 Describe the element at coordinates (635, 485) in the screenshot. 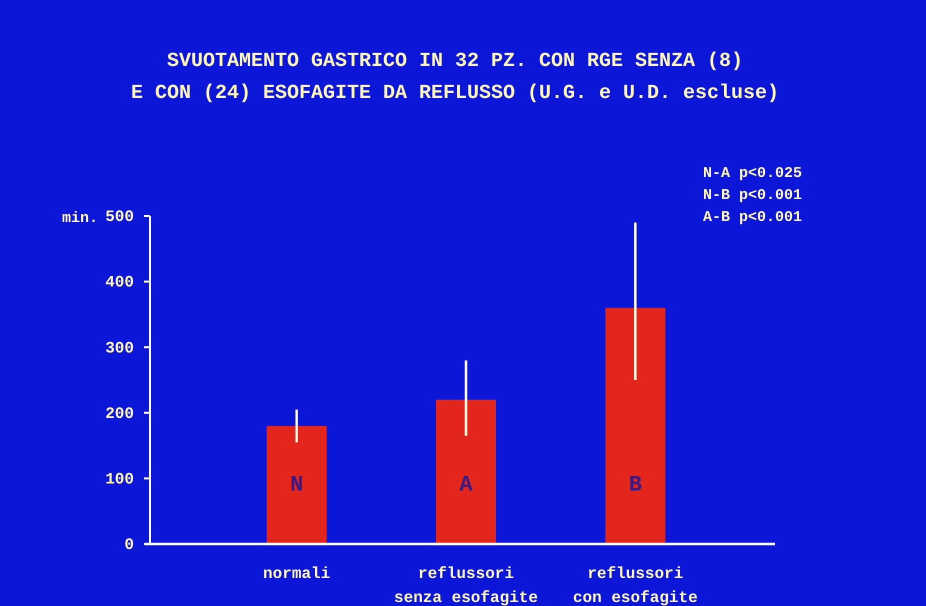

I see `annotation: B` at that location.